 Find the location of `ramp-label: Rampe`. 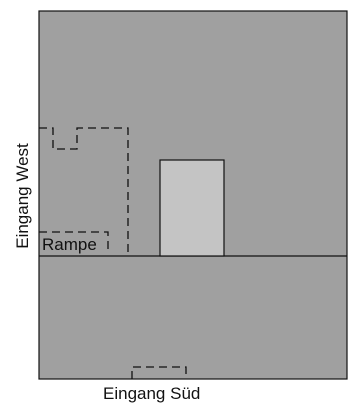

ramp-label: Rampe is located at coordinates (69, 244).